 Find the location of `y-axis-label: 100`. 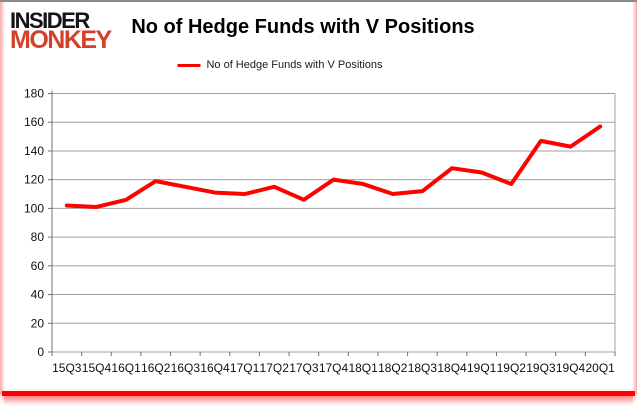

y-axis-label: 100 is located at coordinates (34, 208).